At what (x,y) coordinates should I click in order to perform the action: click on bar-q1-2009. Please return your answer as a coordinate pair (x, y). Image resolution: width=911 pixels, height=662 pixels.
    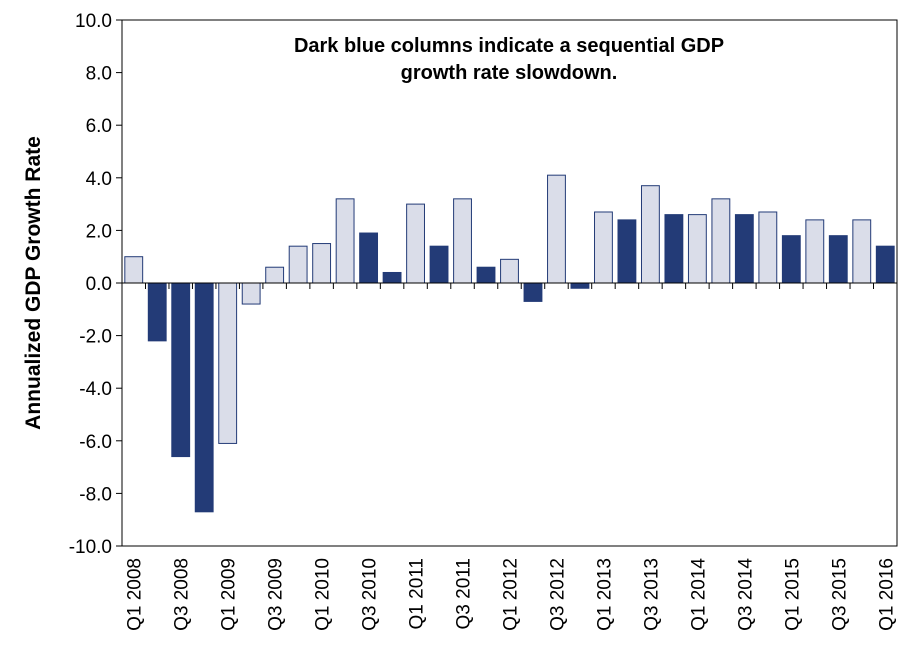
    Looking at the image, I should click on (228, 363).